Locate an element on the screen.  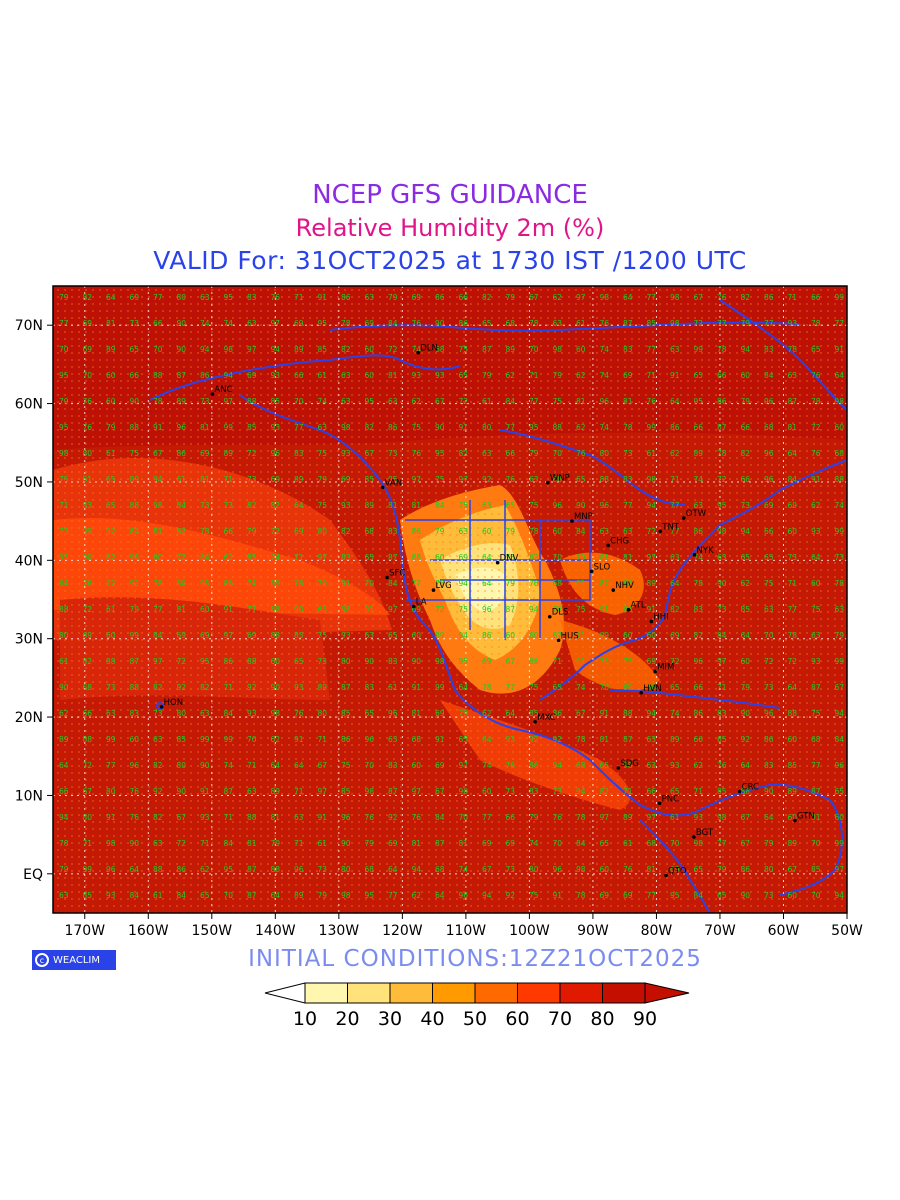
station-label: SDG is located at coordinates (629, 764).